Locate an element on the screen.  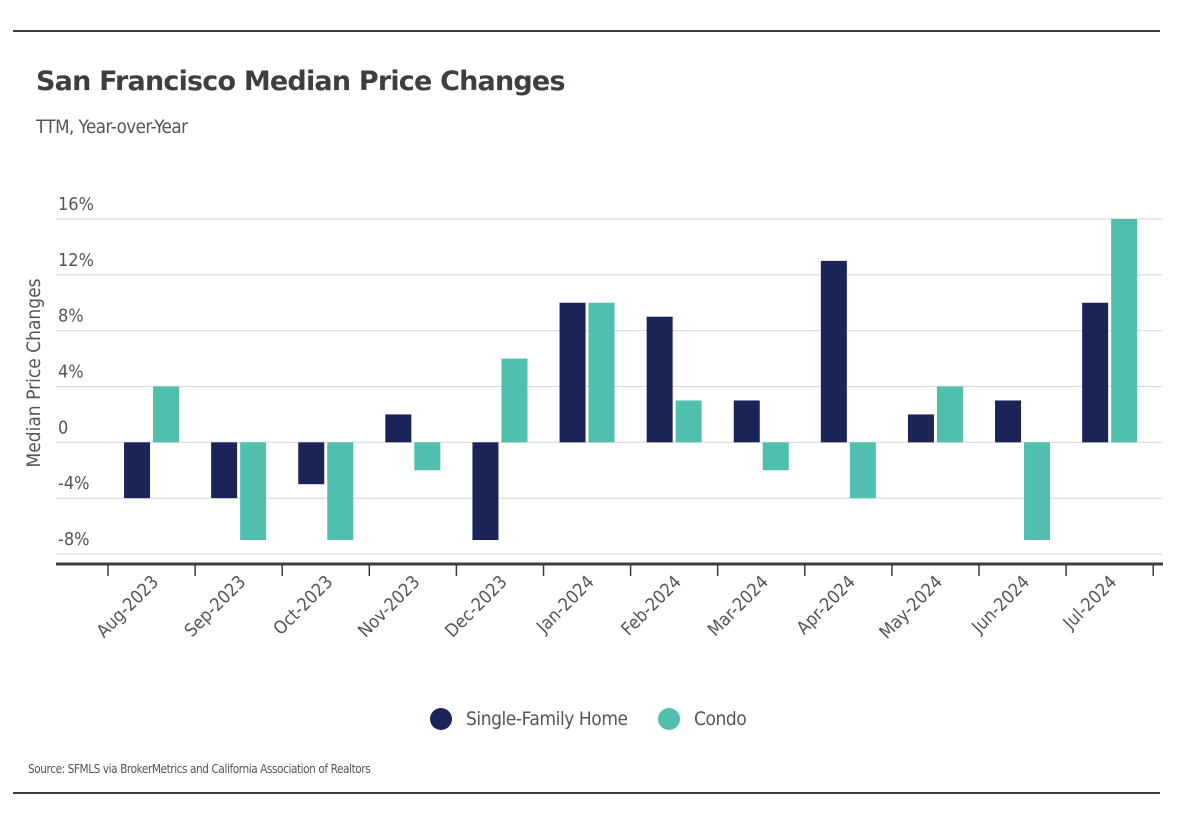
y-tick-label: 12% is located at coordinates (76, 260).